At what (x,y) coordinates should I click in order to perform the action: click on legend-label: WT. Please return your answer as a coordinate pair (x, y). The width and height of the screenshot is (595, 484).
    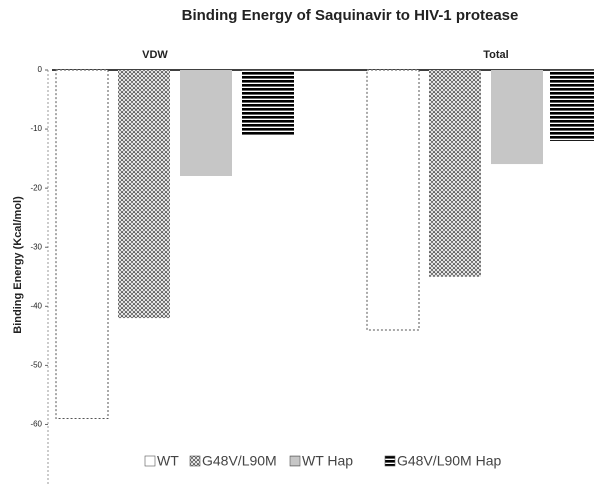
    Looking at the image, I should click on (168, 461).